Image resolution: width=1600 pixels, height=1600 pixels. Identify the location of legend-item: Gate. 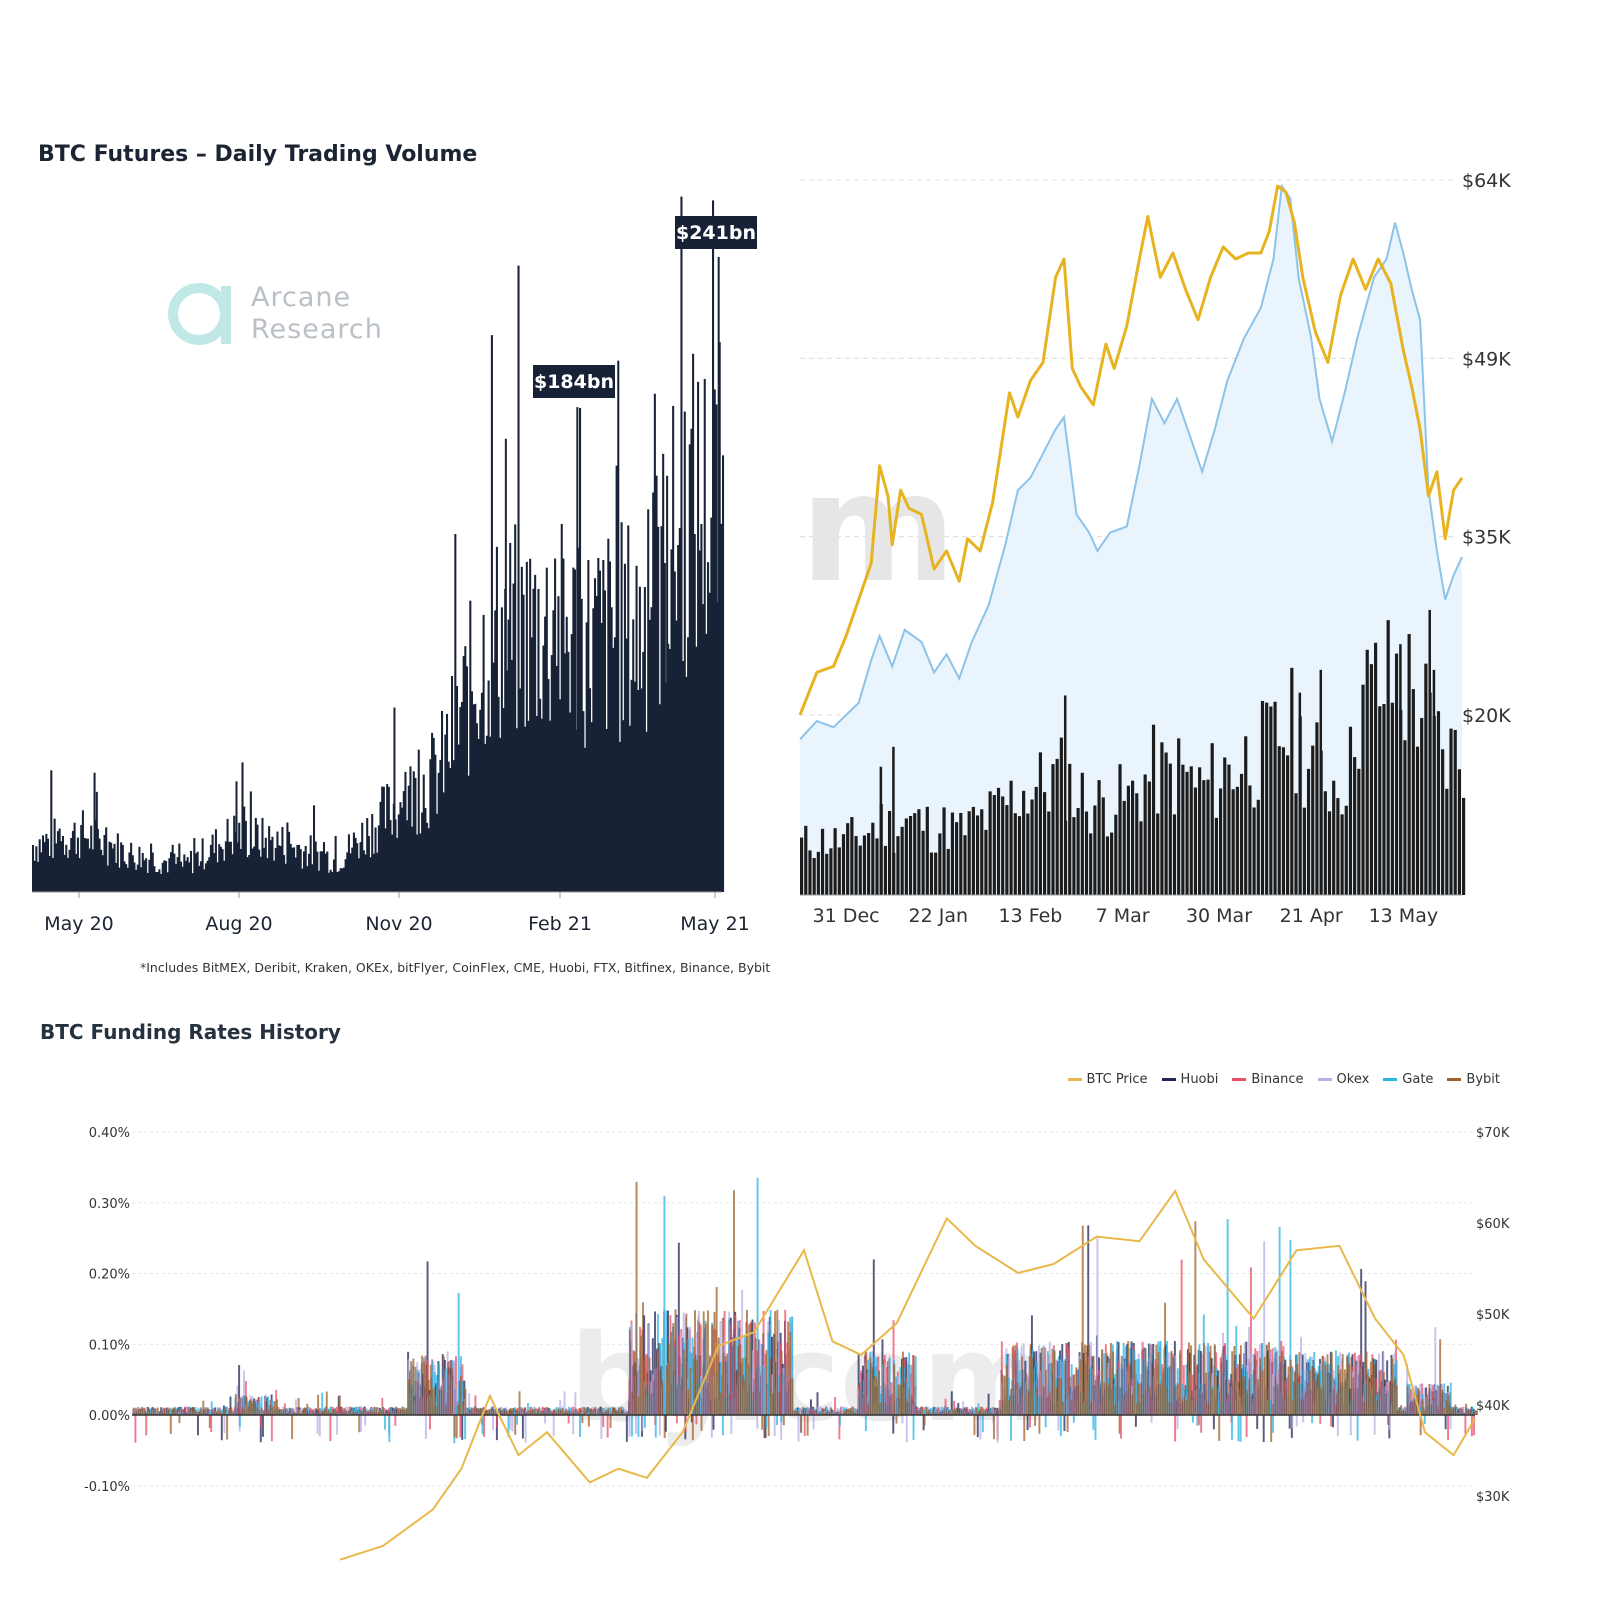
(1408, 1079).